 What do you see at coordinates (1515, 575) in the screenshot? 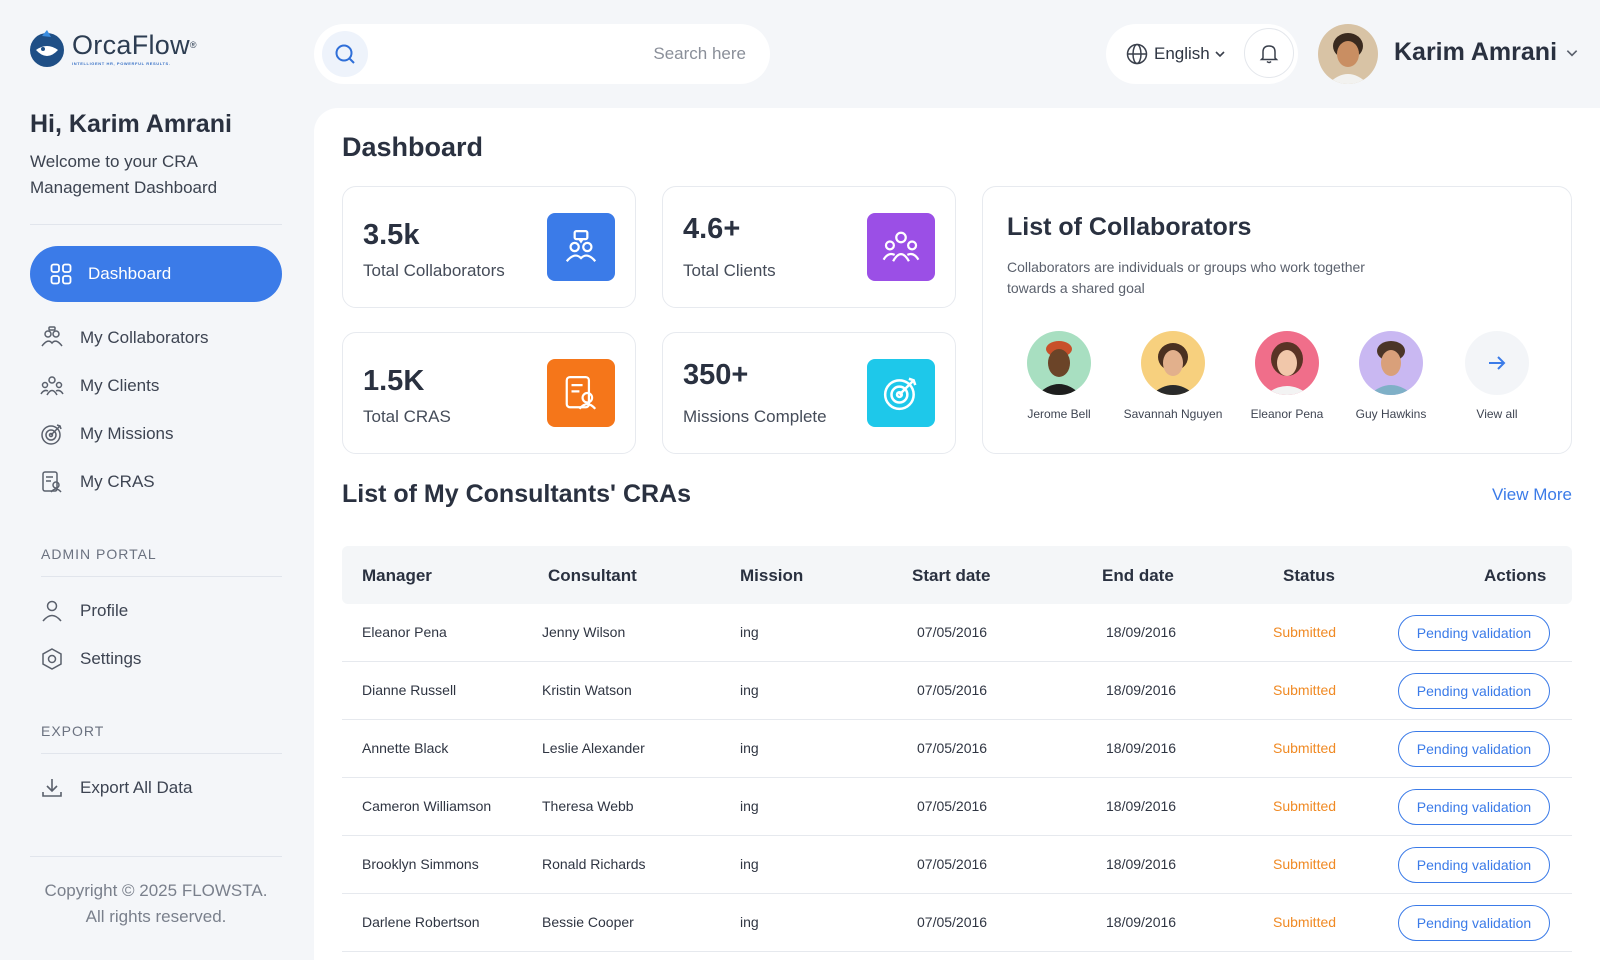
I see `column-header: Actions` at bounding box center [1515, 575].